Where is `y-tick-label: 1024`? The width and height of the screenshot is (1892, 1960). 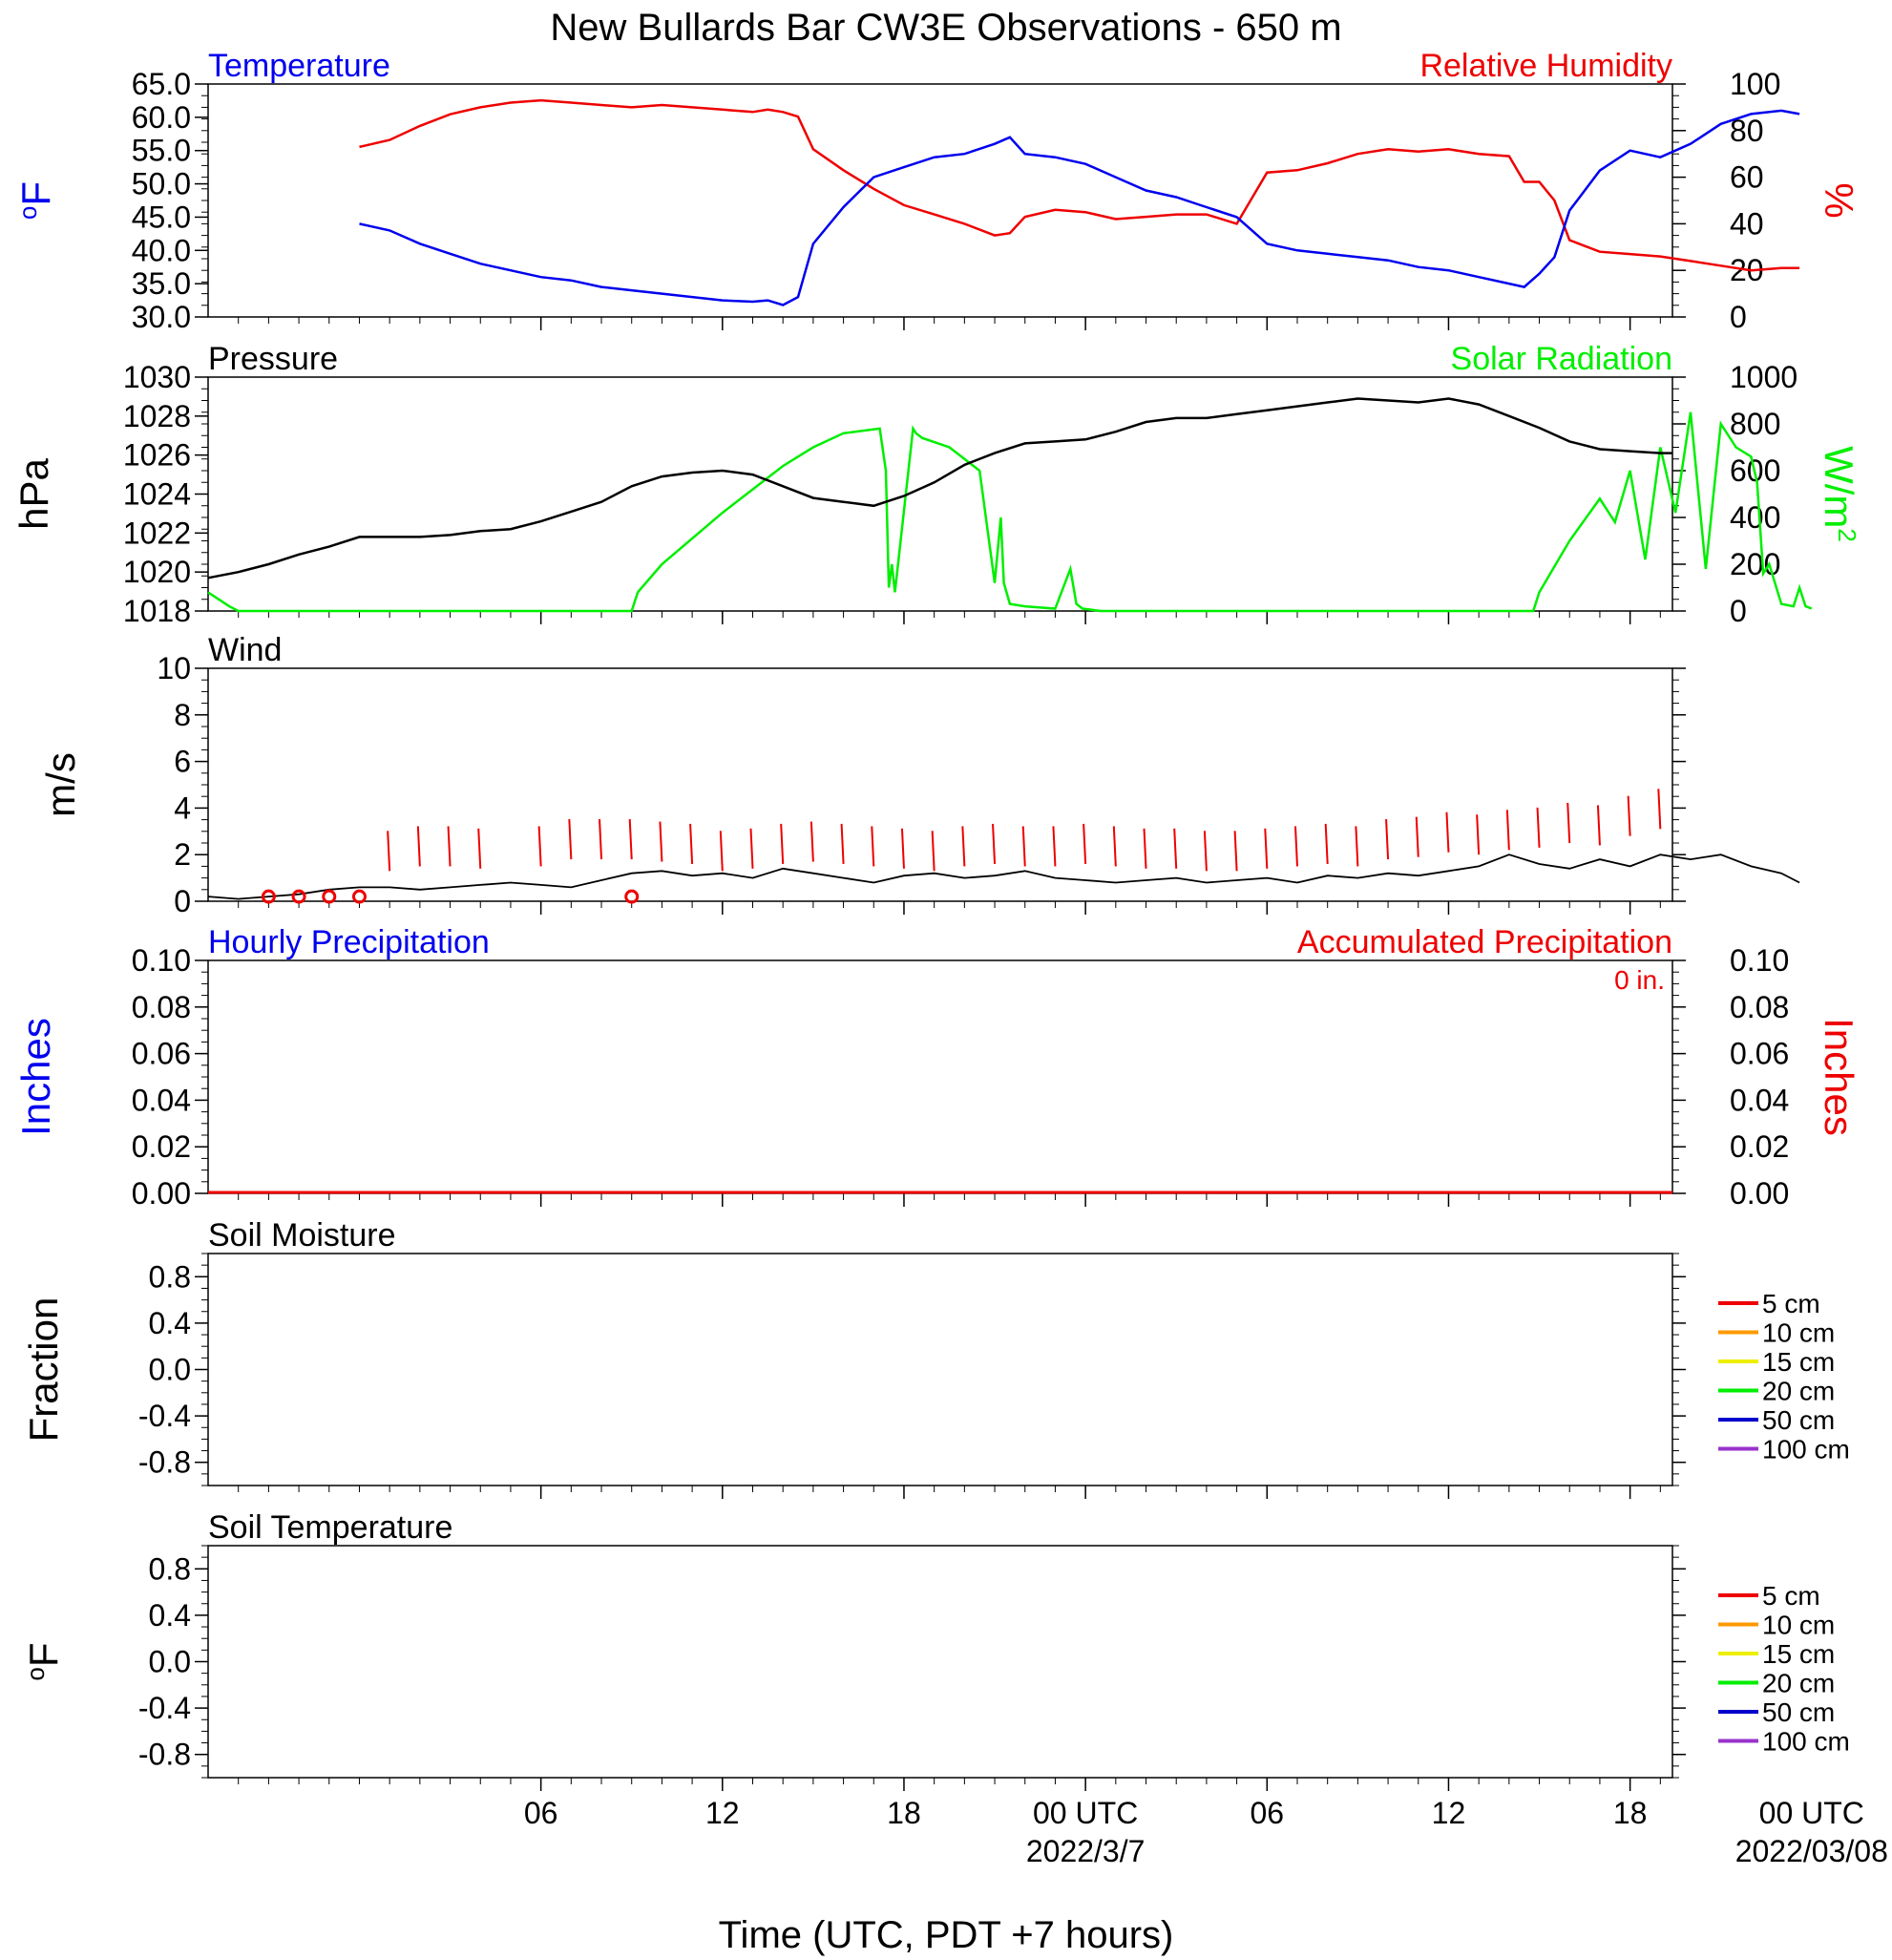 y-tick-label: 1024 is located at coordinates (157, 494).